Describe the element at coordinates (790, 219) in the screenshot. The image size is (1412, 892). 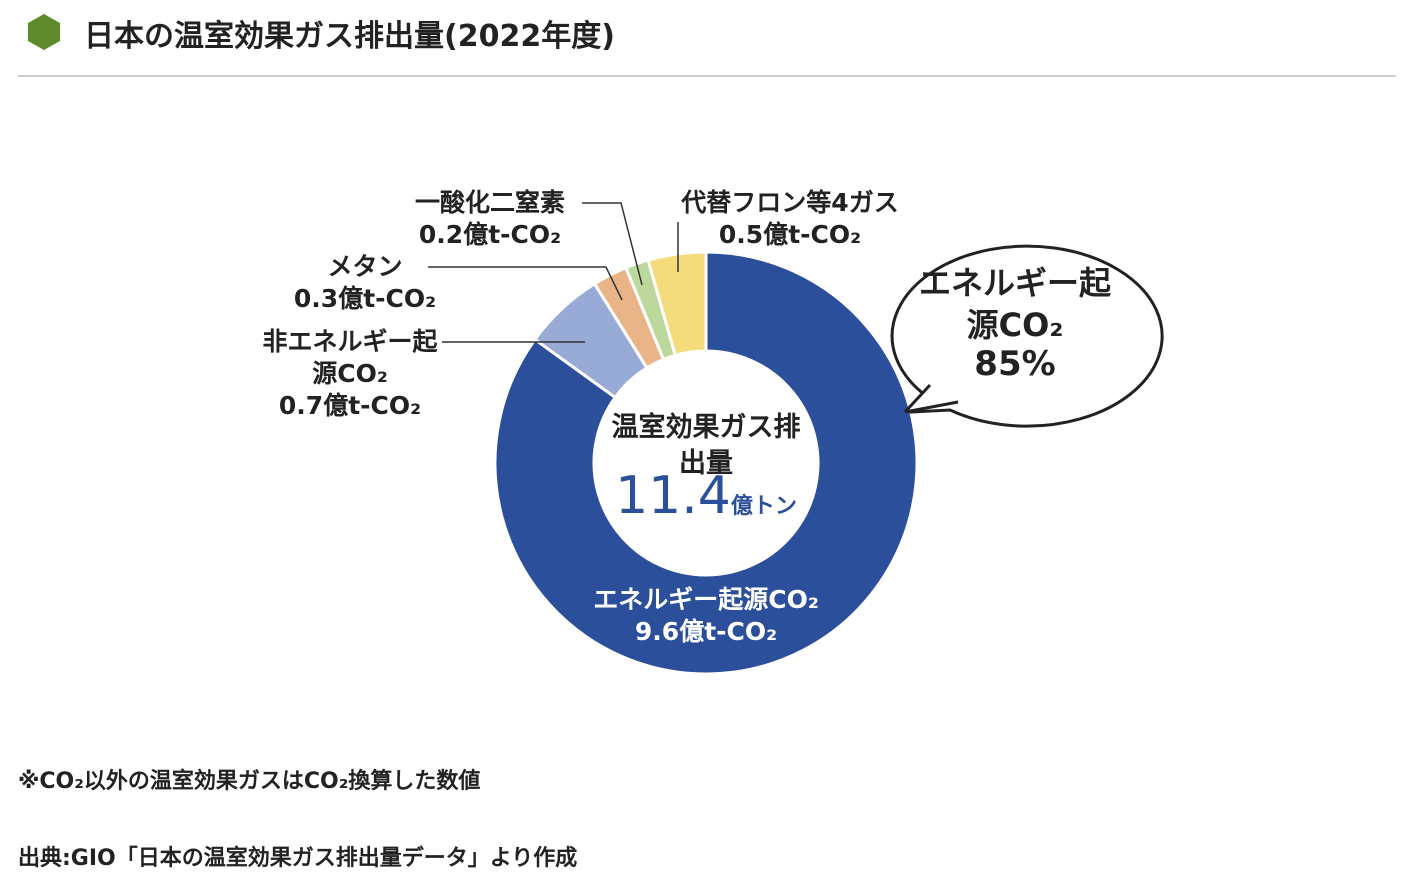
I see `slice-label: 代替フロン等4ガス 0.5億t-CO₂` at that location.